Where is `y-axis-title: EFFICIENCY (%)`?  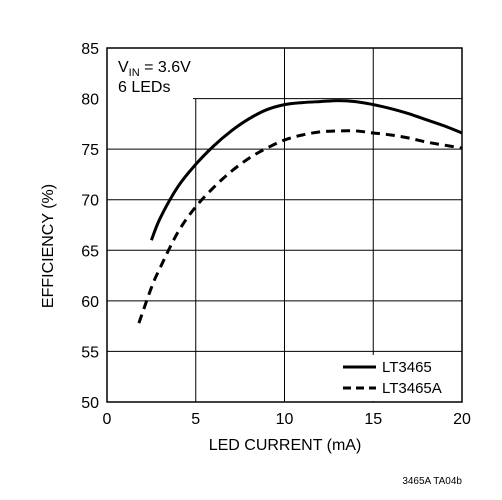
y-axis-title: EFFICIENCY (%) is located at coordinates (48, 246).